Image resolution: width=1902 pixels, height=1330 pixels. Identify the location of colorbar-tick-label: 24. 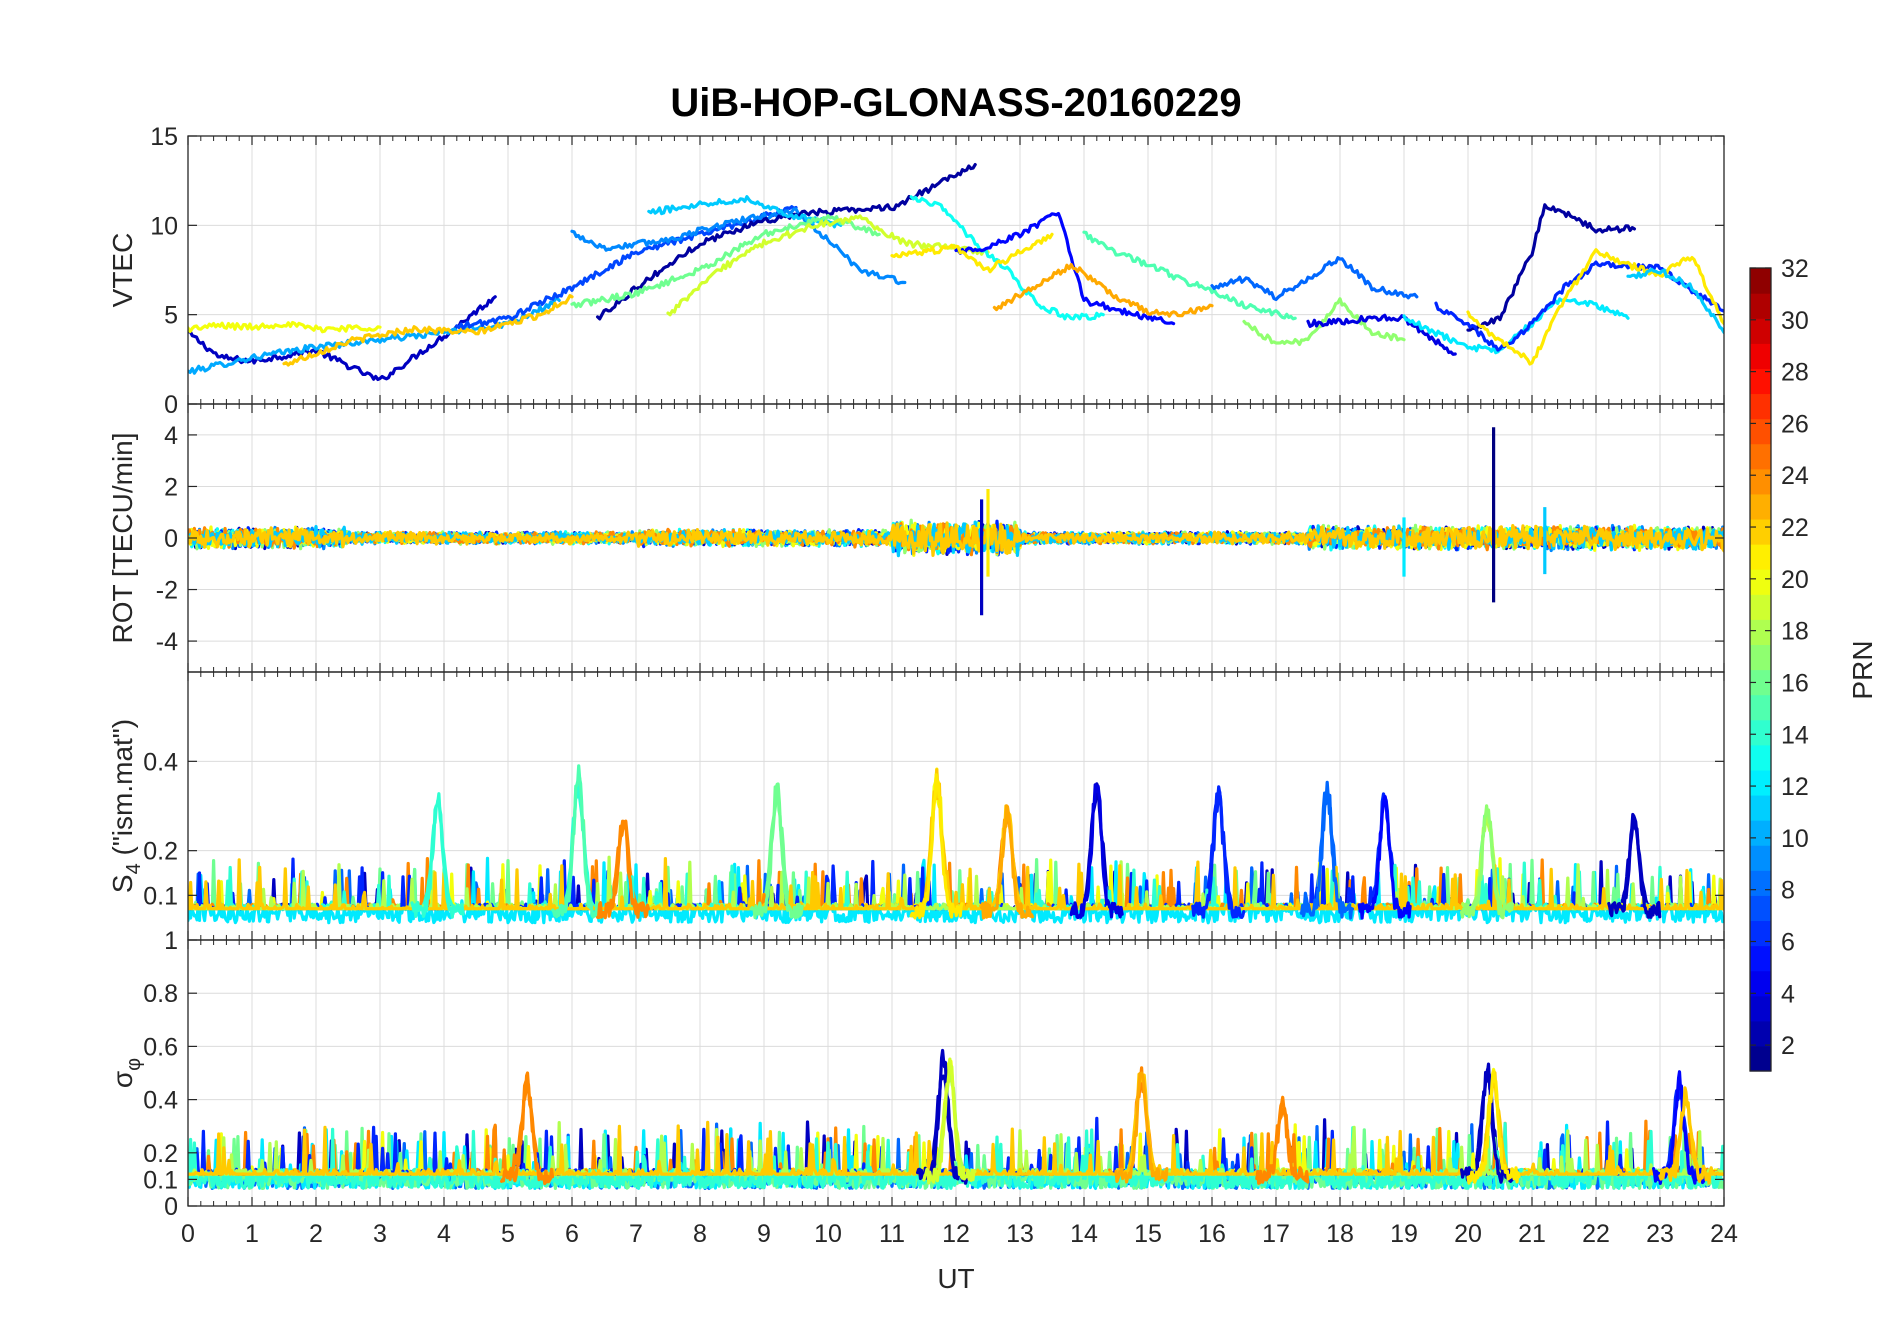
(1795, 476).